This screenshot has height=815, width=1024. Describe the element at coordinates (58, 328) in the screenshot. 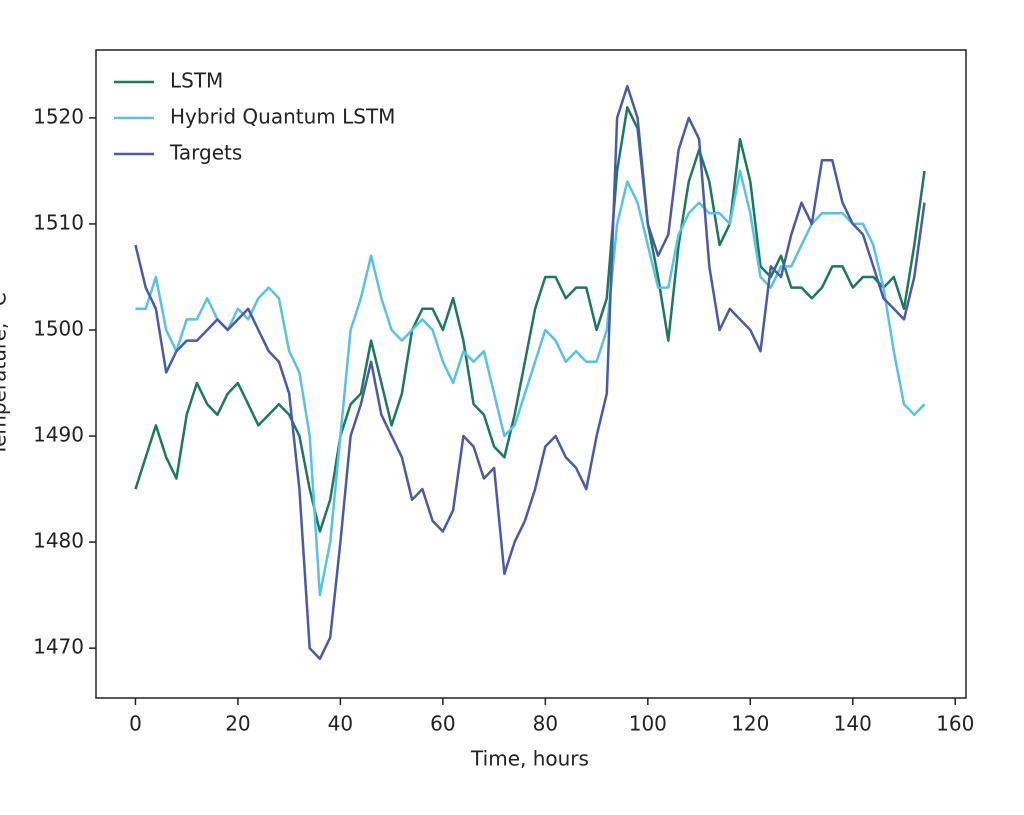

I see `y-tick-label: 1500` at that location.